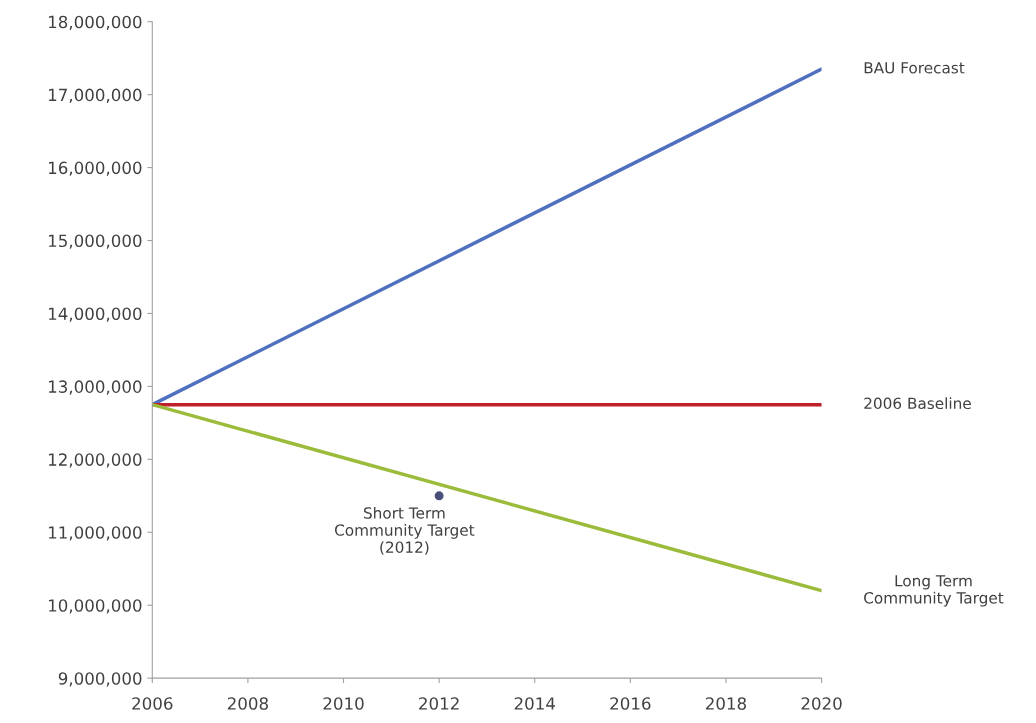  I want to click on y-tick-label: 11,000,000, so click(95, 533).